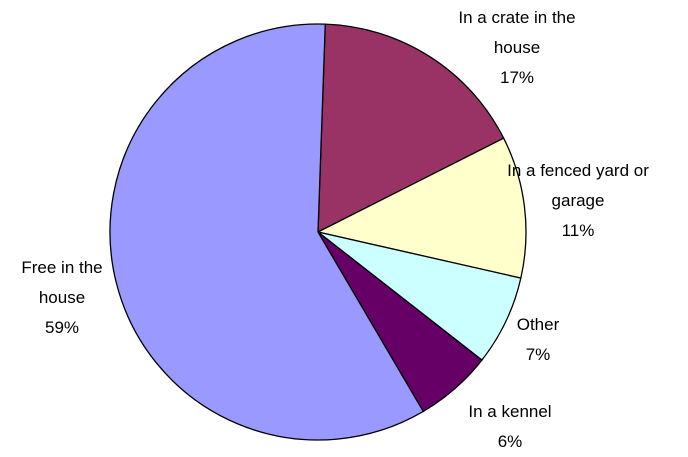  I want to click on slice-label: In a fenced yard or garage 11%, so click(578, 201).